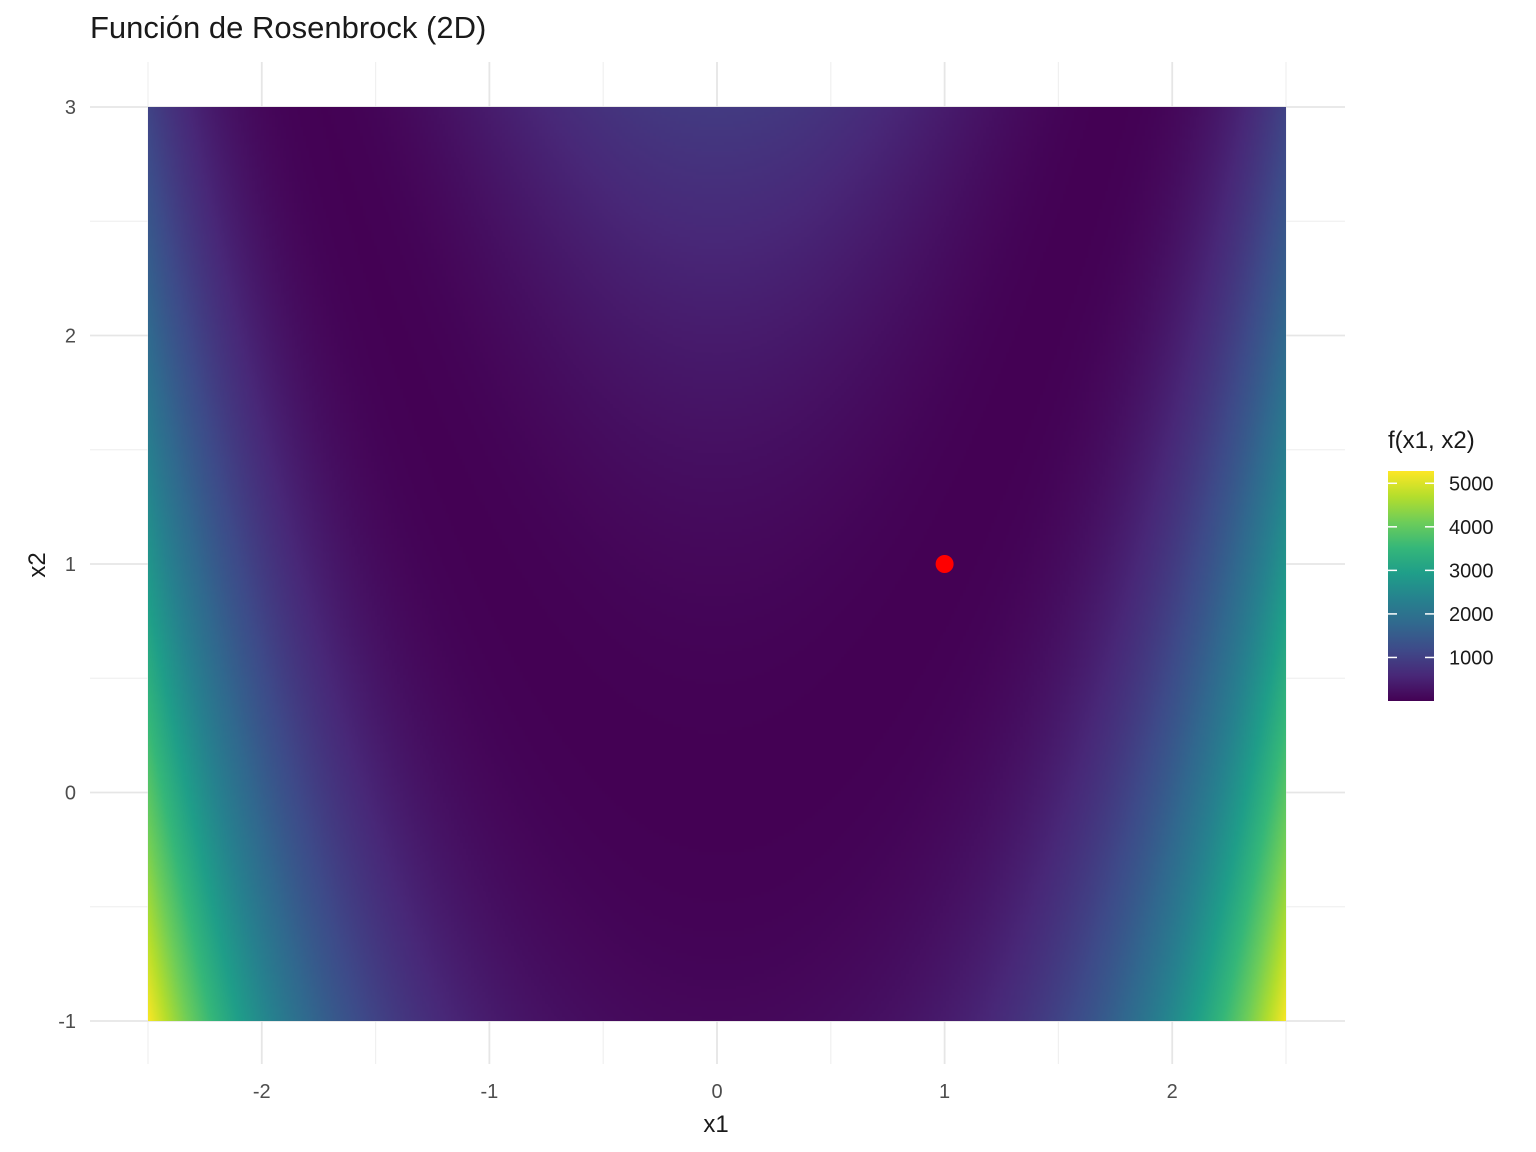  Describe the element at coordinates (70, 794) in the screenshot. I see `y-tick-label: 0` at that location.